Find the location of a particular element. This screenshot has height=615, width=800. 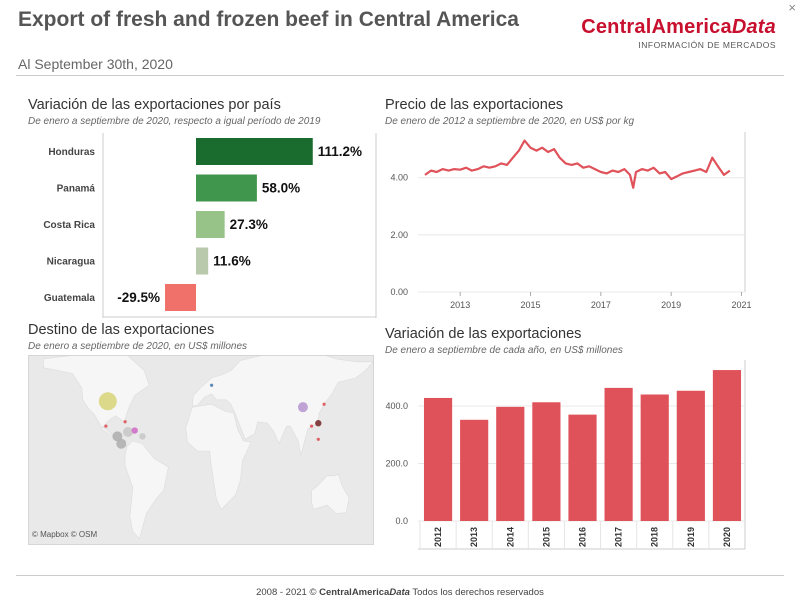

footer-rights: Todos los derechos reservados is located at coordinates (476, 592).